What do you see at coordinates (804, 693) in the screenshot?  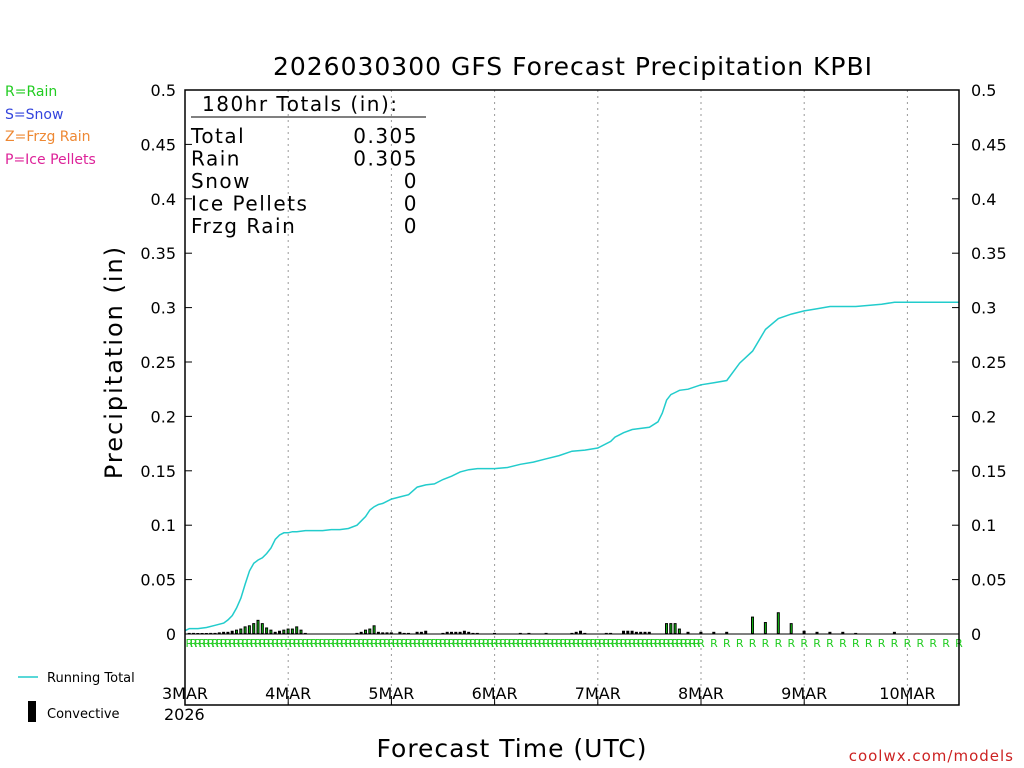 I see `x-tick-label: 9MAR` at bounding box center [804, 693].